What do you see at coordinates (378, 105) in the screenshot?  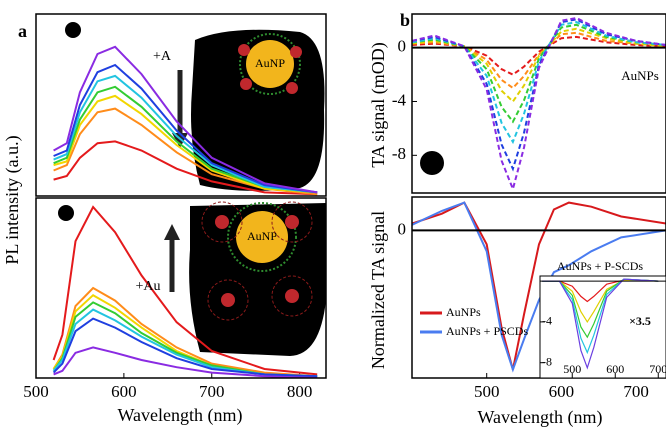 I see `y-axis-label: TA signal (mOD)` at bounding box center [378, 105].